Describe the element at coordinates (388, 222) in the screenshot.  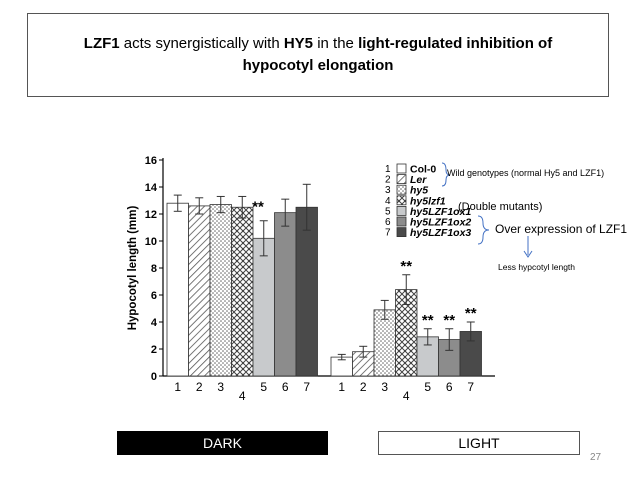
I see `legend-number: 6` at that location.